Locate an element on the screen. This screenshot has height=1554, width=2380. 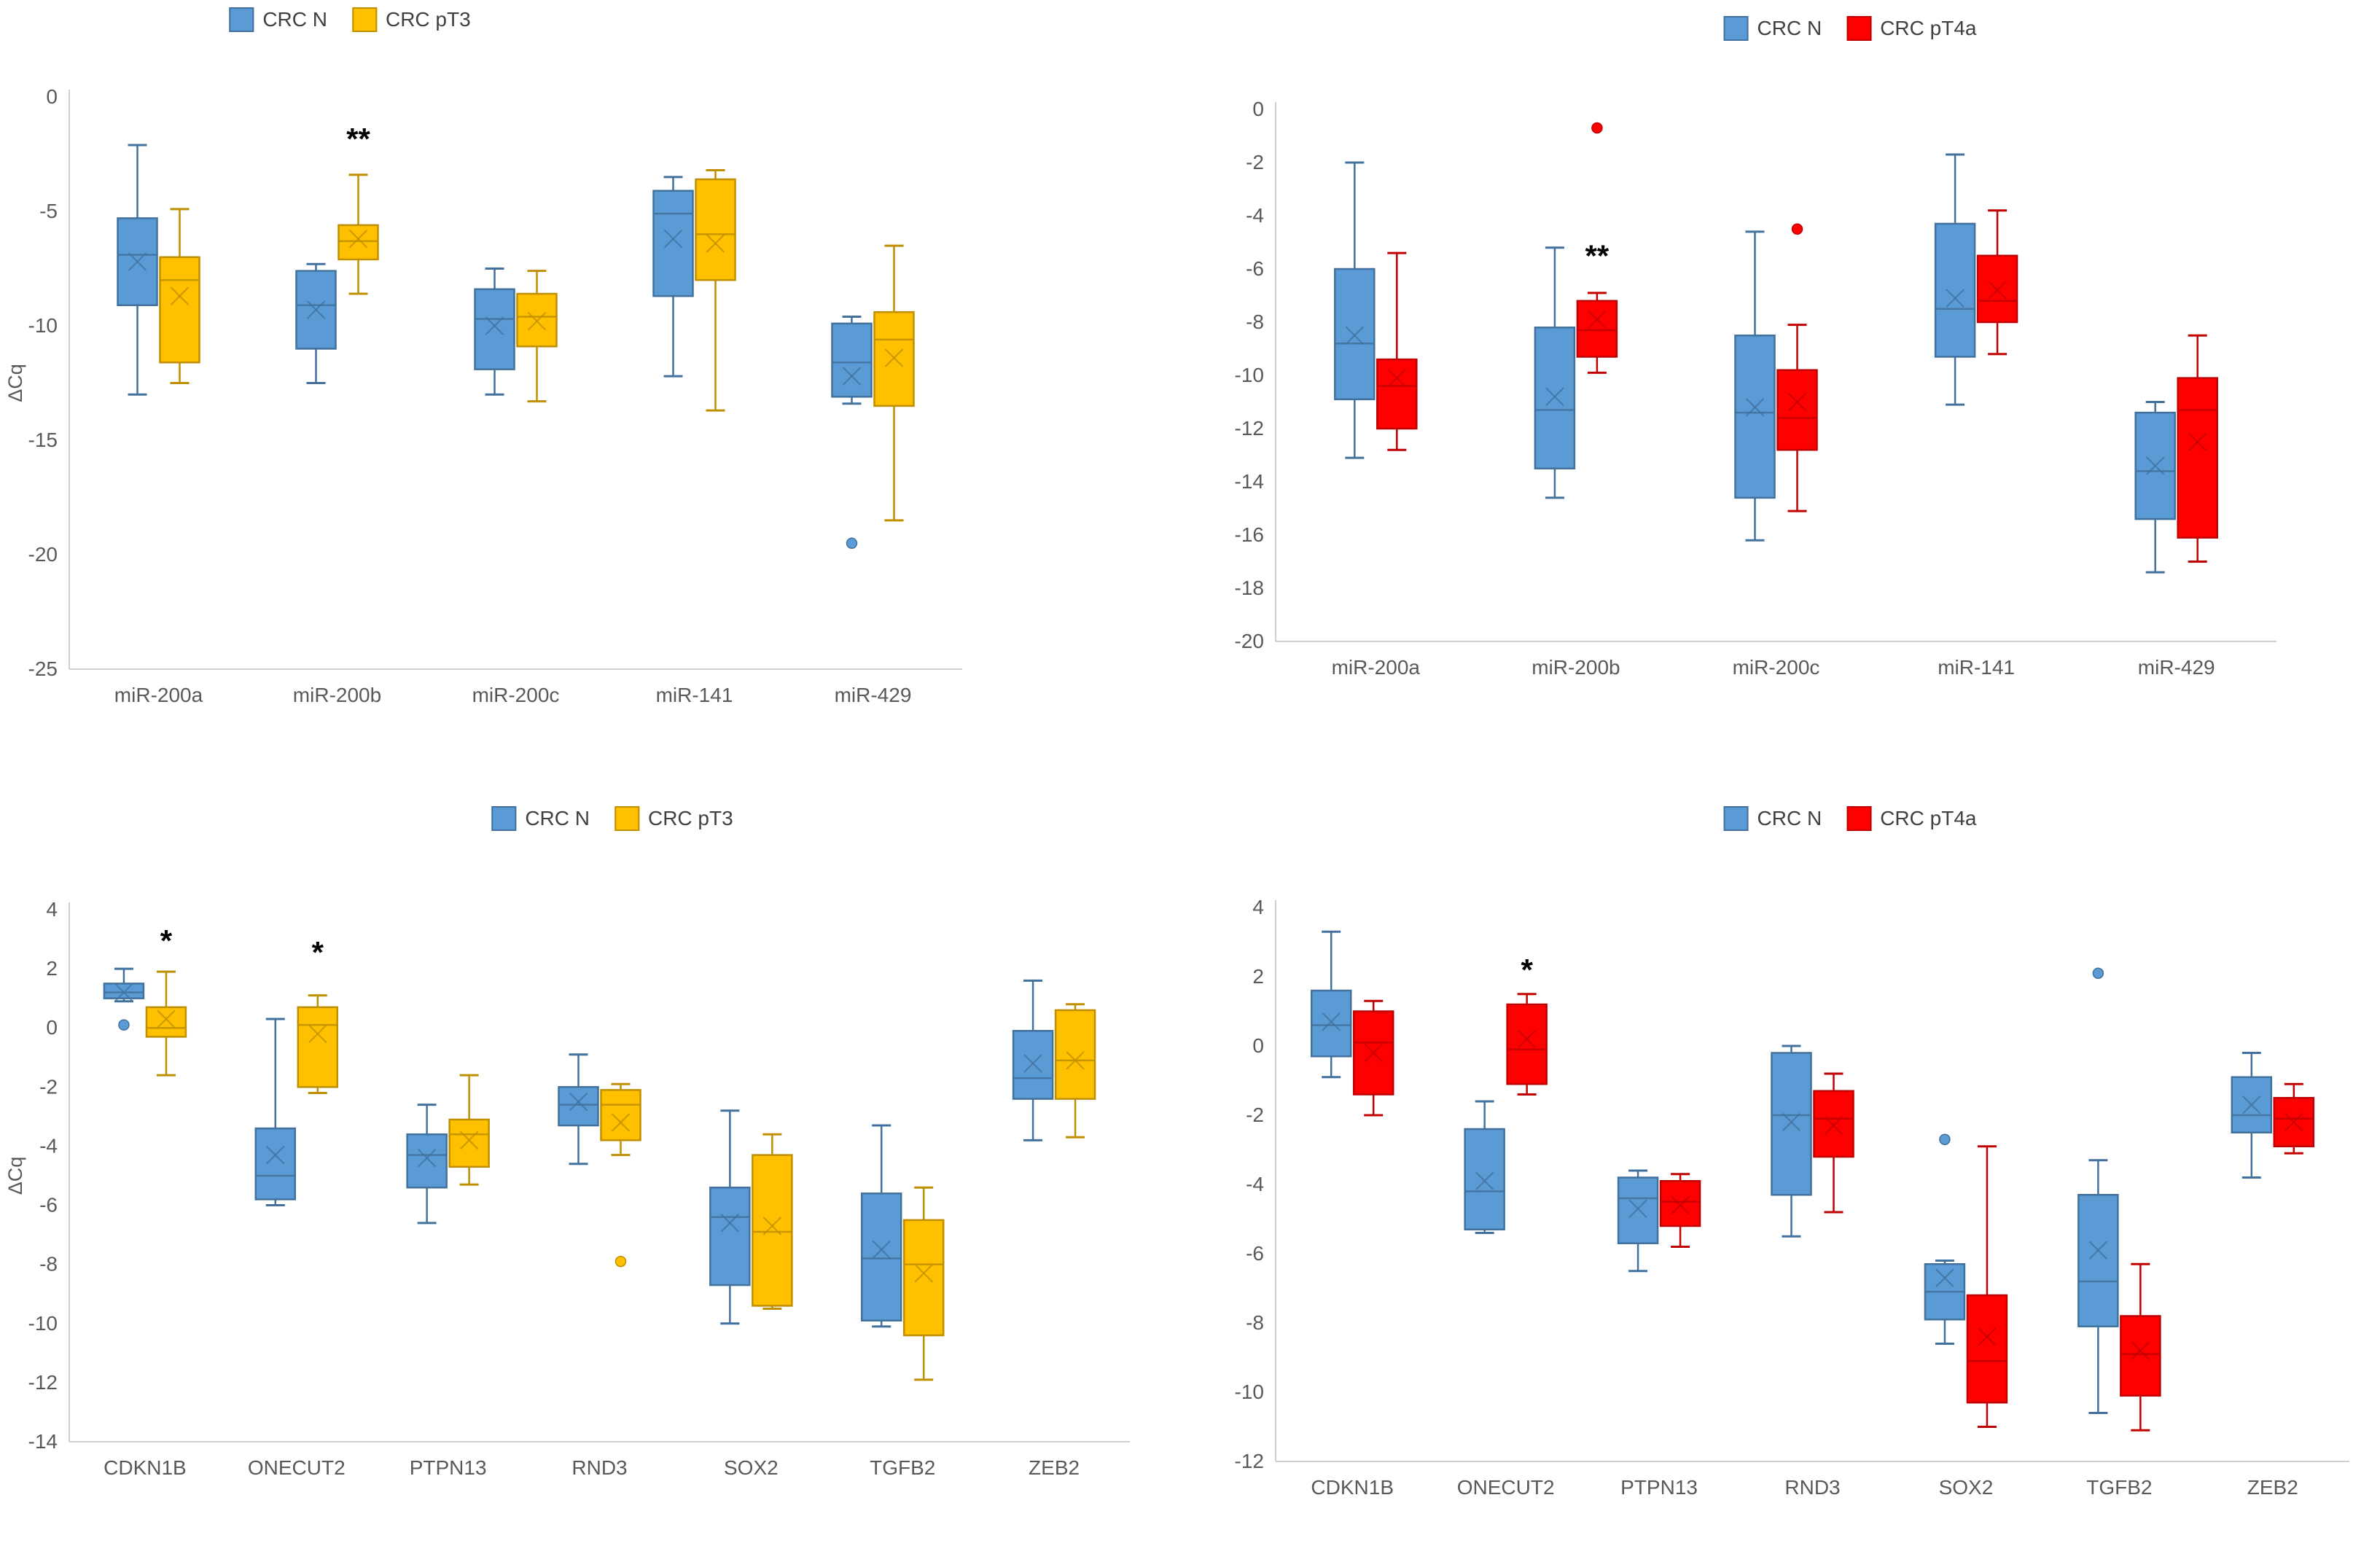
x-category-label: miR-429 is located at coordinates (873, 695).